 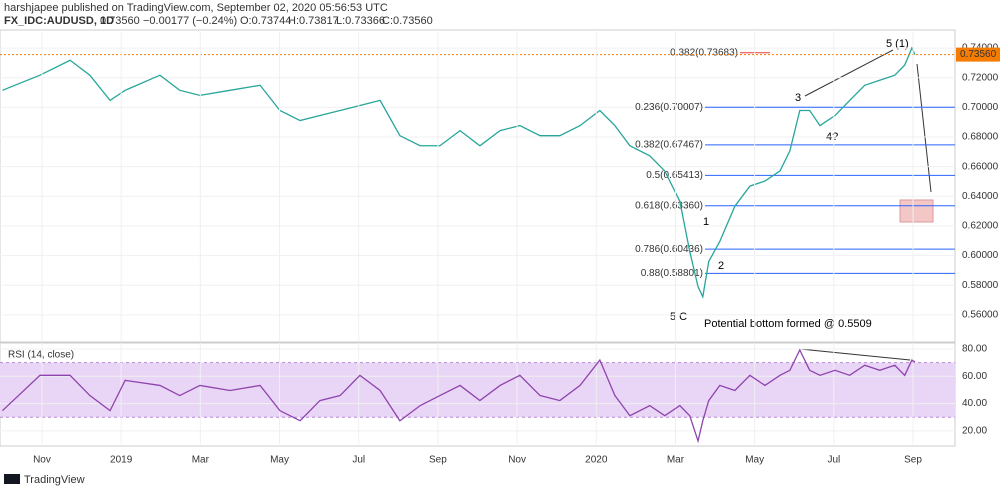 I want to click on y-tick-label: 0.66000, so click(x=980, y=166).